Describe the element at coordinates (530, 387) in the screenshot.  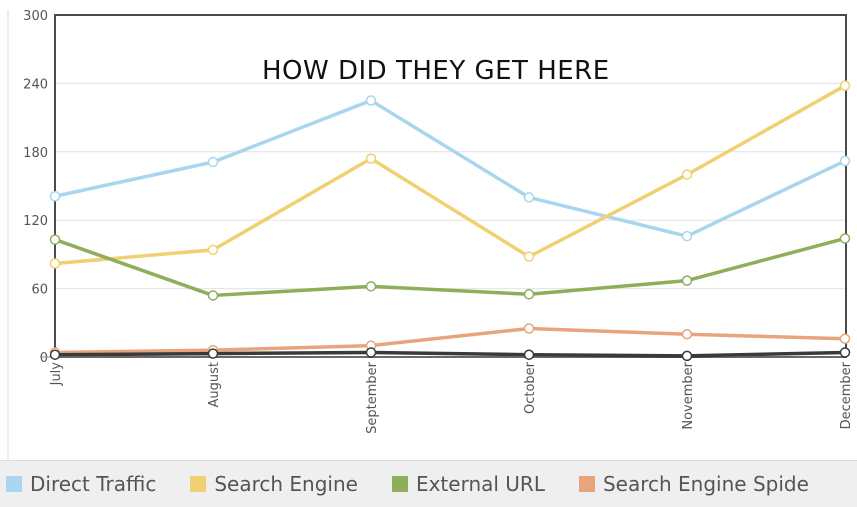
I see `x-tick-label: October` at that location.